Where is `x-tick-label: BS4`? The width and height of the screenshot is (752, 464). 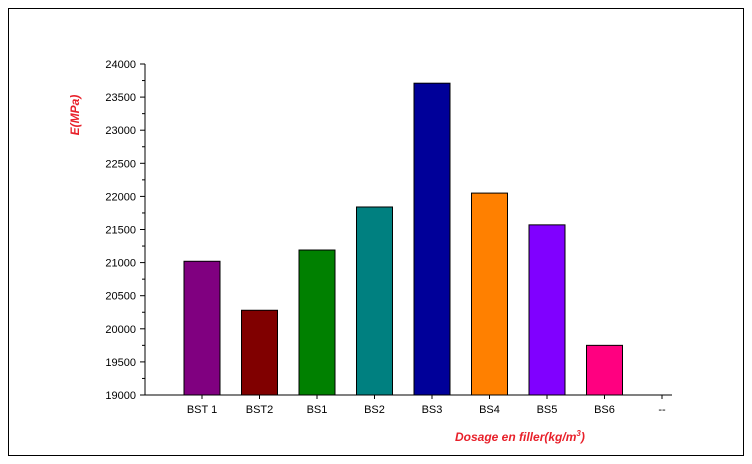
x-tick-label: BS4 is located at coordinates (489, 410).